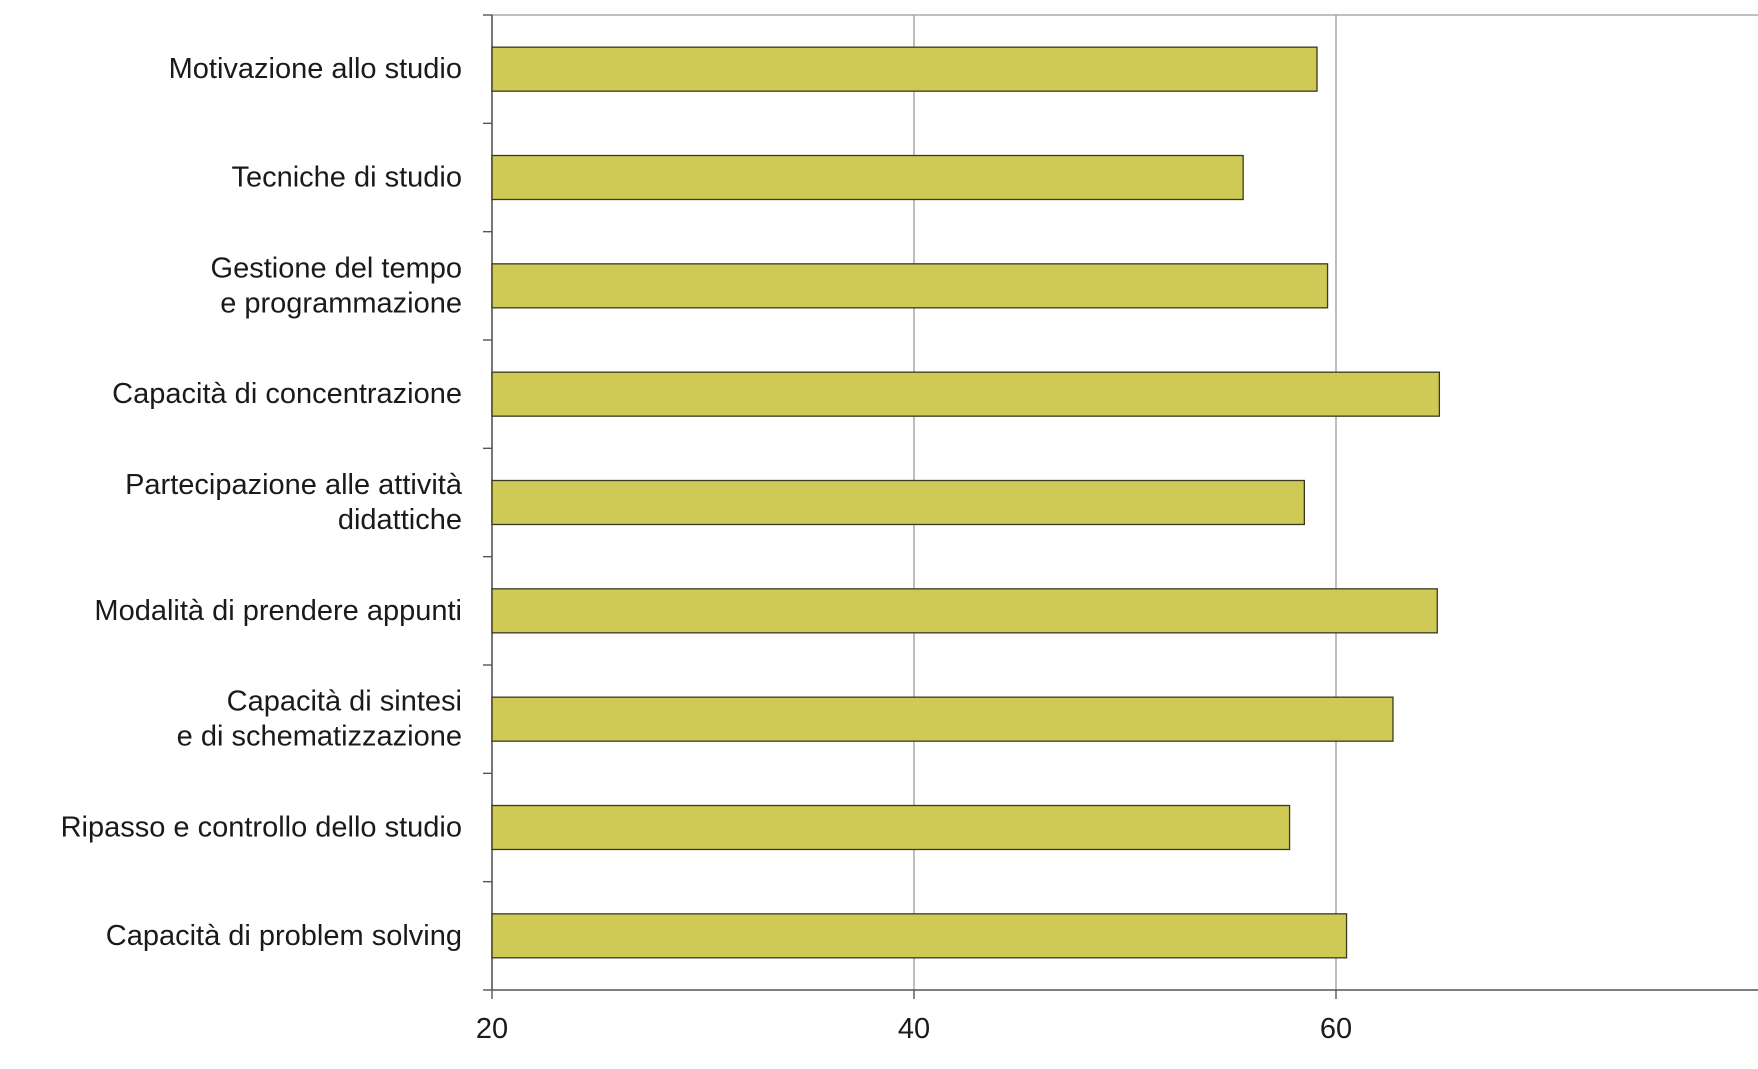  What do you see at coordinates (1336, 1029) in the screenshot?
I see `x-tick-label-2: 60` at bounding box center [1336, 1029].